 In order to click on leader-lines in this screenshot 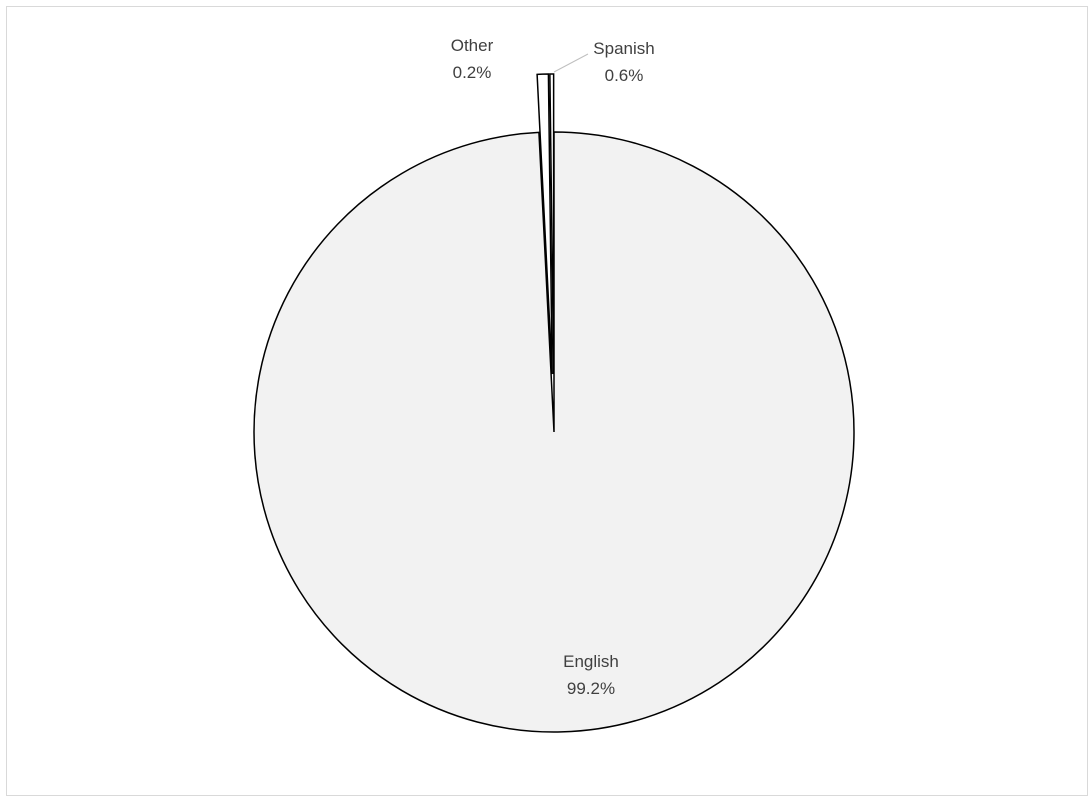, I will do `click(571, 63)`.